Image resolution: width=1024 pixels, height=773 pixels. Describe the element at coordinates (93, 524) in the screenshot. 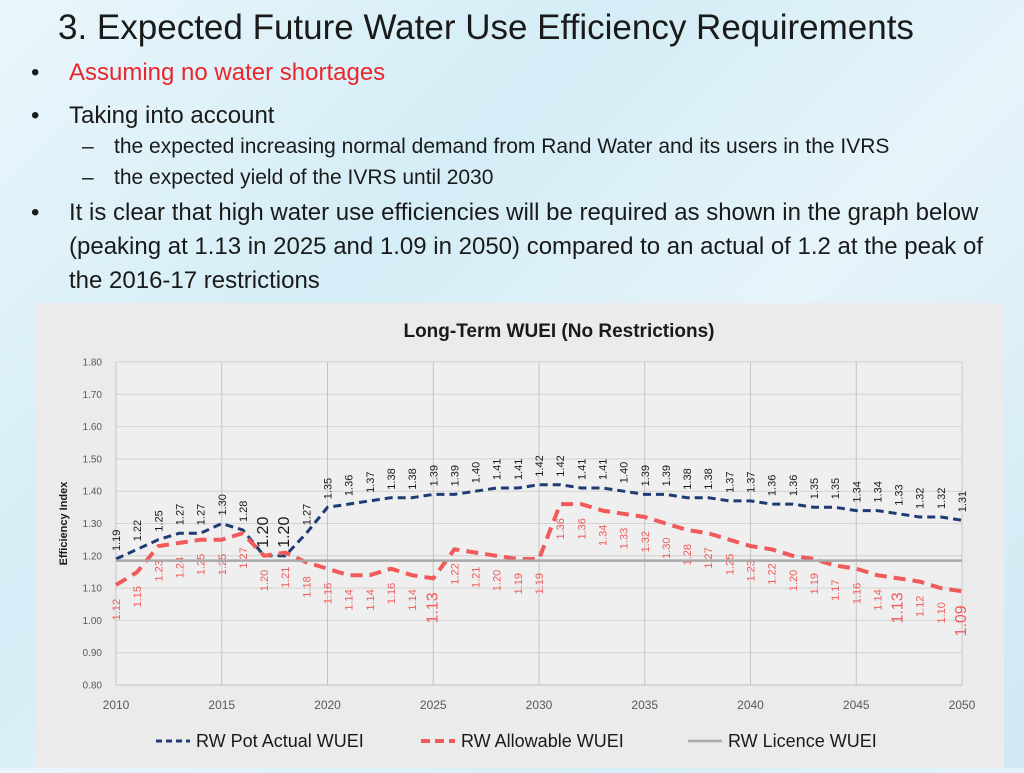

I see `y-tick-label: 1.30` at that location.